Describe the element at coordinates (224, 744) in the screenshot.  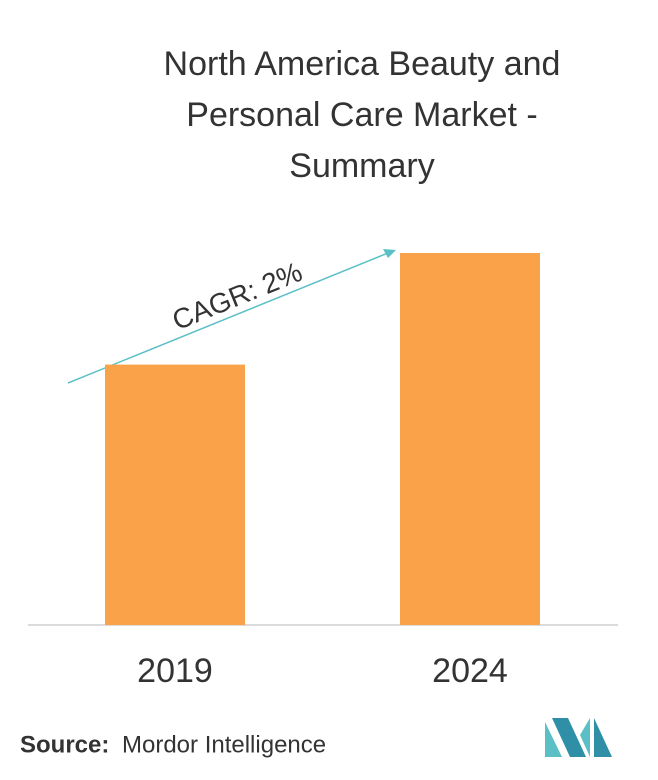
I see `source: Mordor Intelligence` at that location.